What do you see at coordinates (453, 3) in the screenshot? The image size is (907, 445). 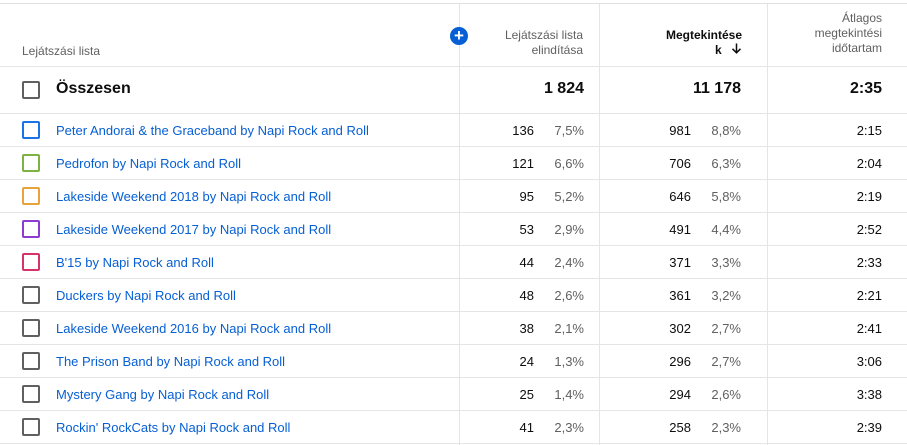 I see `top-divider` at bounding box center [453, 3].